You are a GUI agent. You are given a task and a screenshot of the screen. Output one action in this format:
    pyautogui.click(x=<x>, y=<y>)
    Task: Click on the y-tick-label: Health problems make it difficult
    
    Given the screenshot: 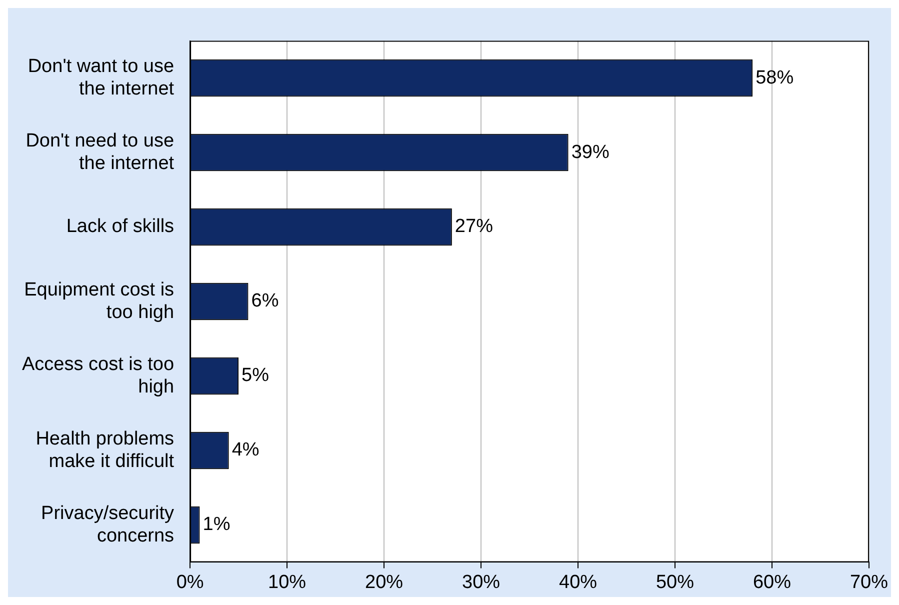 What is the action you would take?
    pyautogui.click(x=105, y=450)
    